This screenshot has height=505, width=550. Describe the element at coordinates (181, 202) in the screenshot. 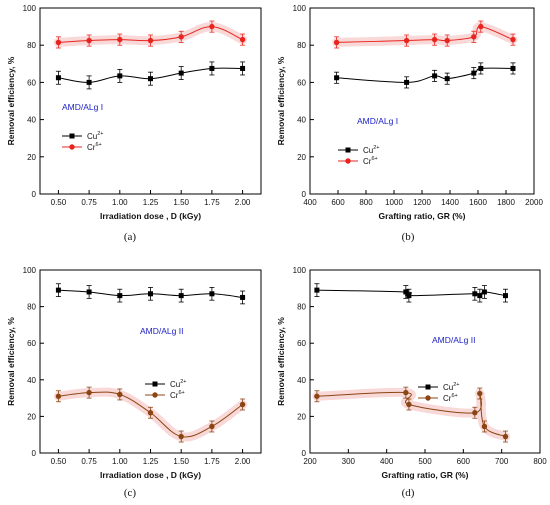

I see `x-tick-label: 1.50` at that location.